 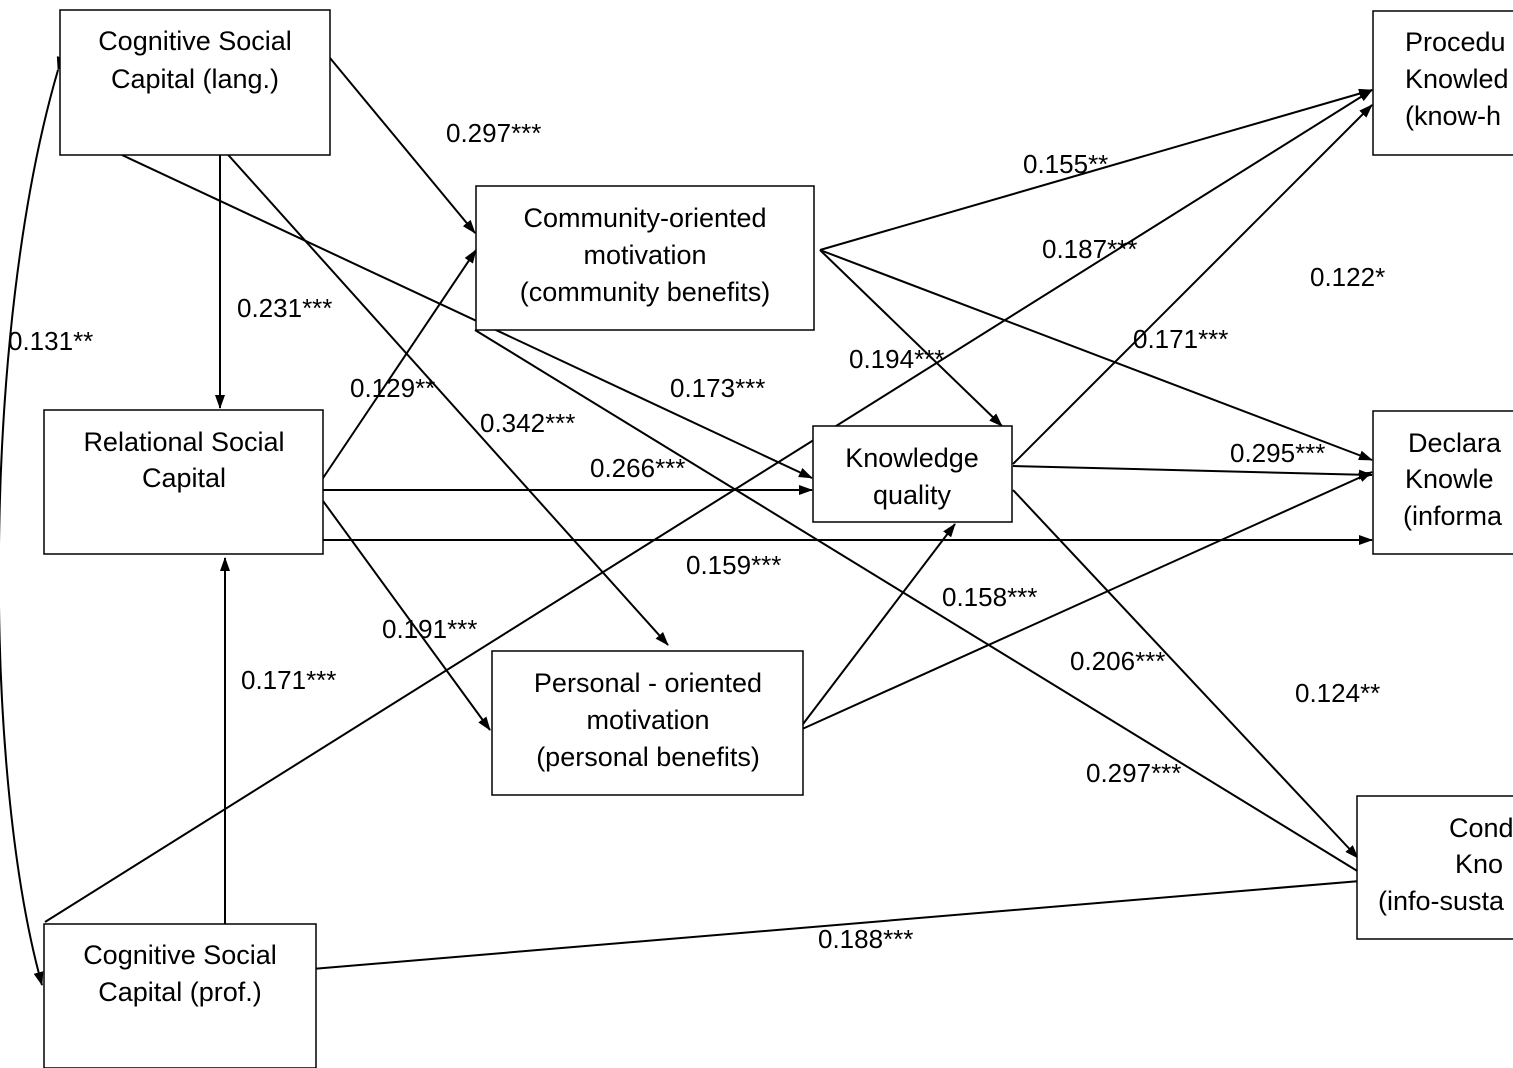 I want to click on edge-coglang-personal, so click(x=445, y=396).